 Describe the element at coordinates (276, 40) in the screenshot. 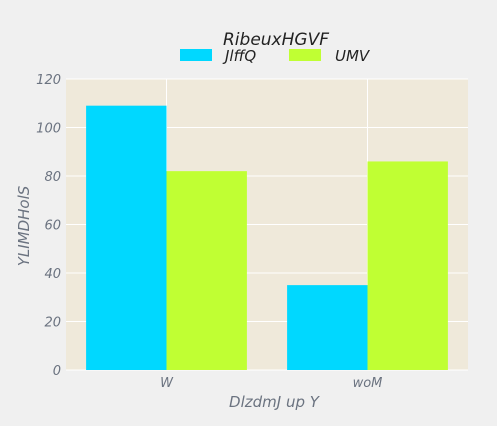

I see `legend-title: RibeuxHGVF` at that location.